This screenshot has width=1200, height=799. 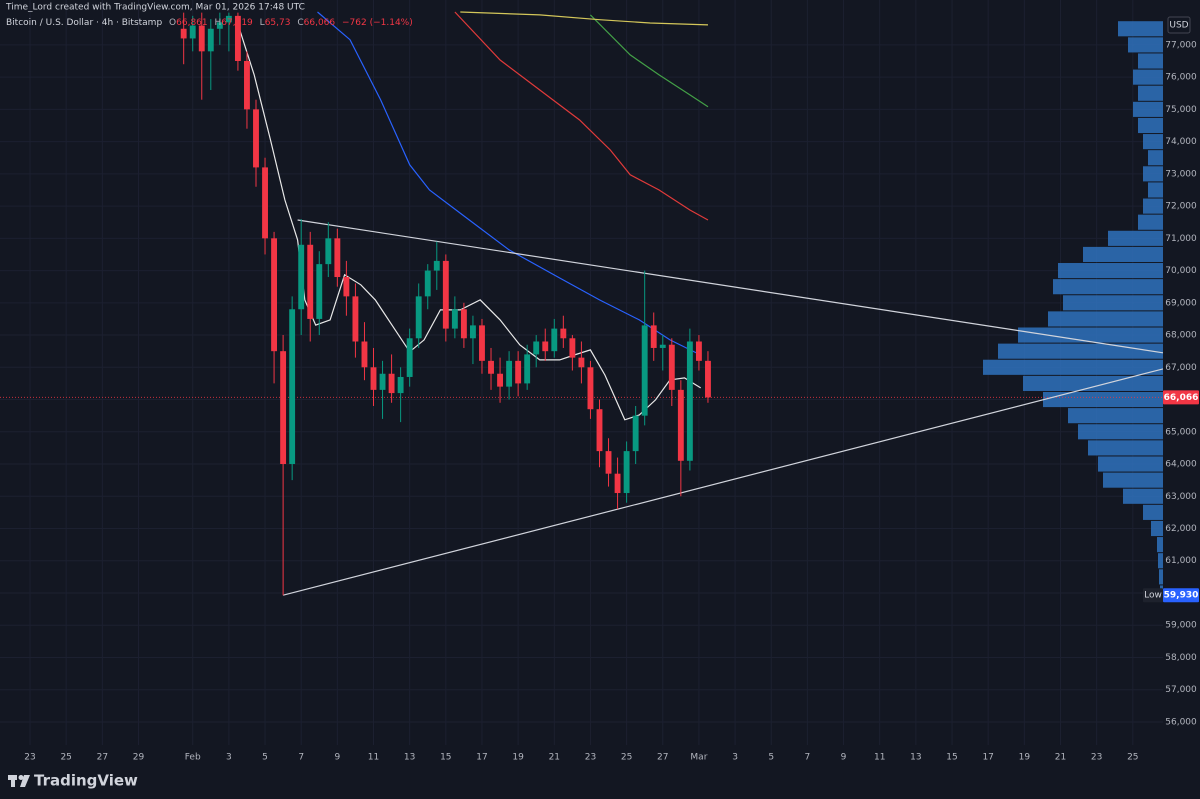 I want to click on x-tick-label: Mar, so click(x=698, y=758).